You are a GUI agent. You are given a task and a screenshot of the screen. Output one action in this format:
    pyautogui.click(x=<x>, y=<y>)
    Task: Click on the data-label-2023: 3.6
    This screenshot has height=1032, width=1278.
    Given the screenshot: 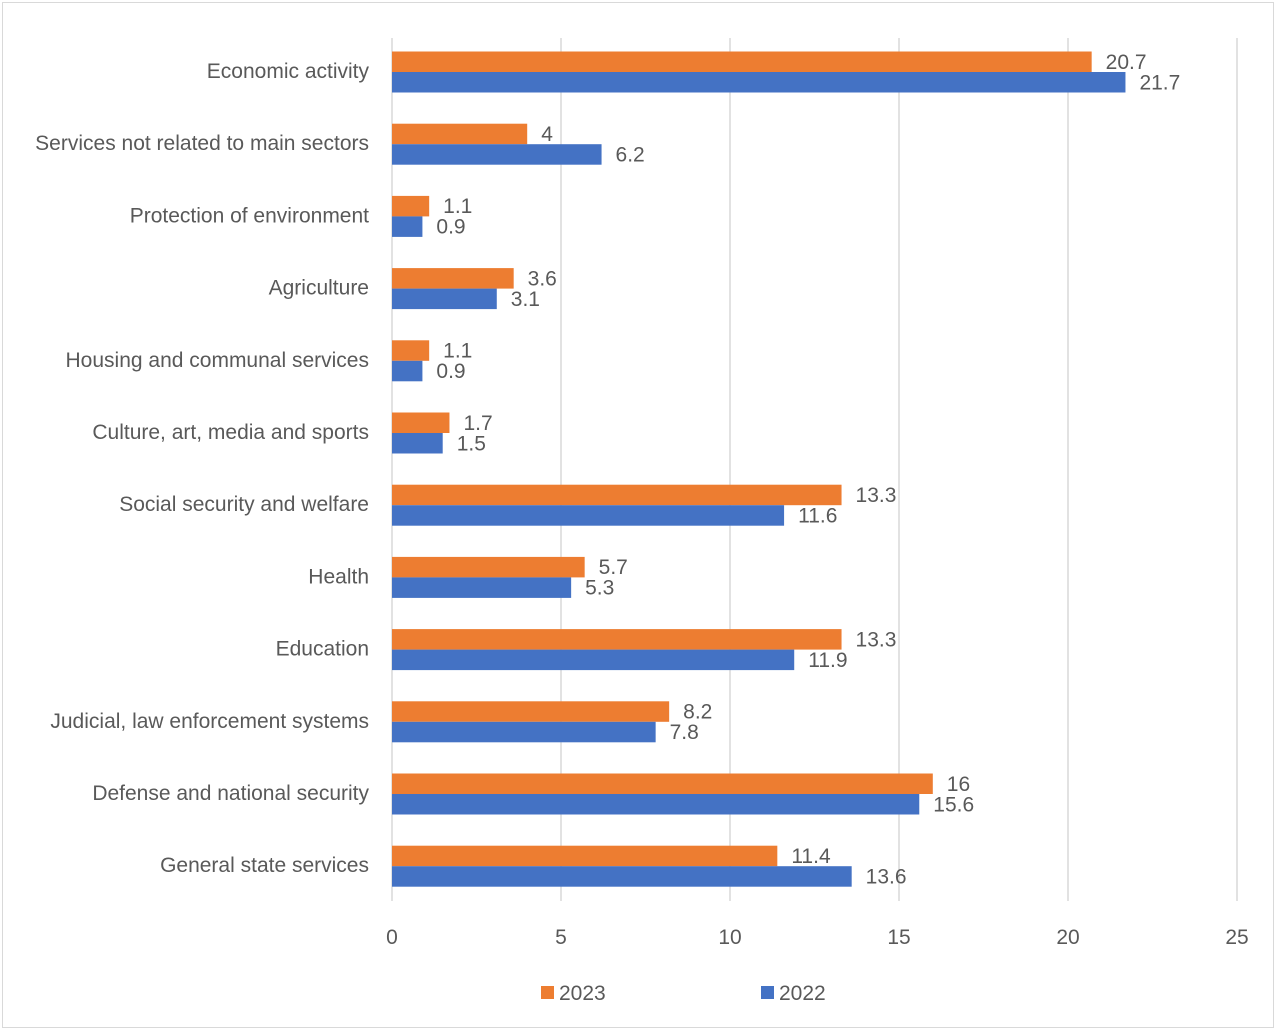 What is the action you would take?
    pyautogui.click(x=542, y=278)
    